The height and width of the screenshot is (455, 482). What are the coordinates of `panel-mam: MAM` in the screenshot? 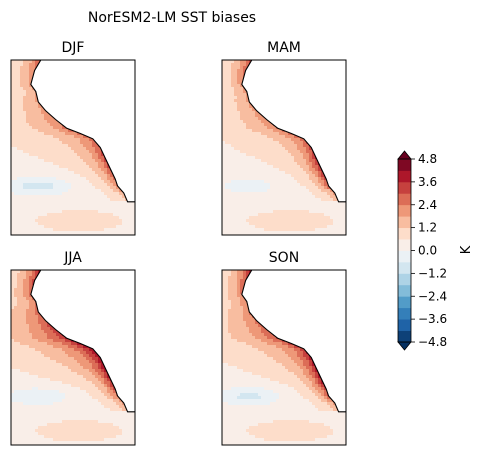 It's located at (284, 138).